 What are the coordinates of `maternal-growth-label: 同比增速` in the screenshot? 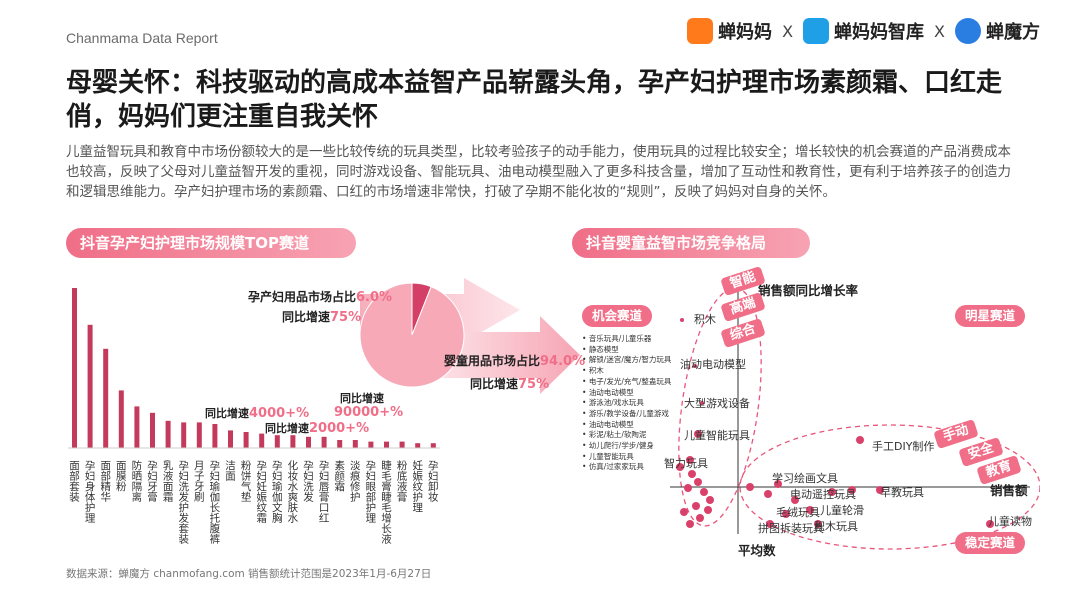 It's located at (306, 317).